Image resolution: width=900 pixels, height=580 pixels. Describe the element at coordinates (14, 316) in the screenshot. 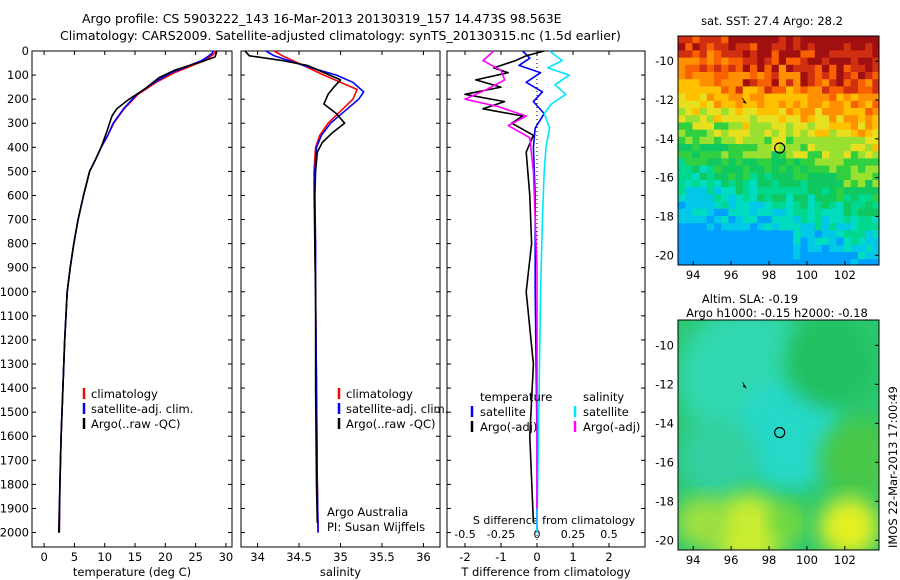

I see `y-tick-label: 1100` at that location.